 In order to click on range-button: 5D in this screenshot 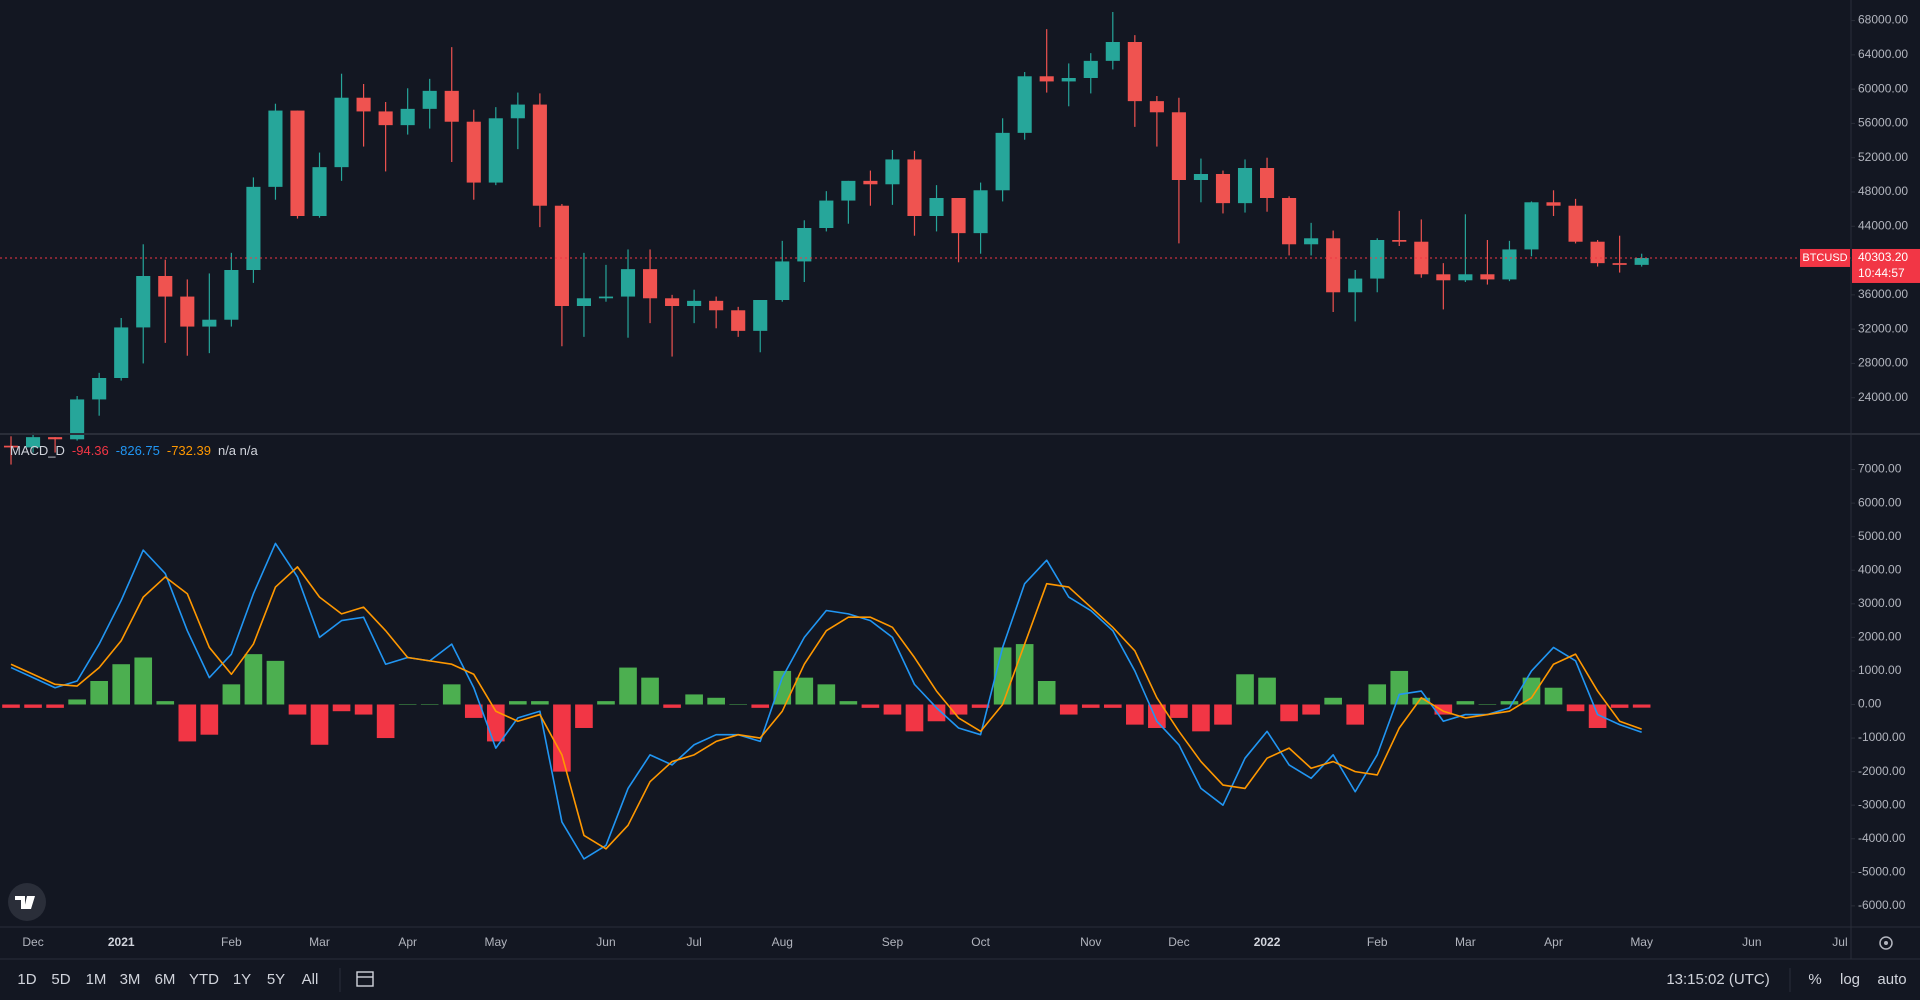, I will do `click(60, 979)`.